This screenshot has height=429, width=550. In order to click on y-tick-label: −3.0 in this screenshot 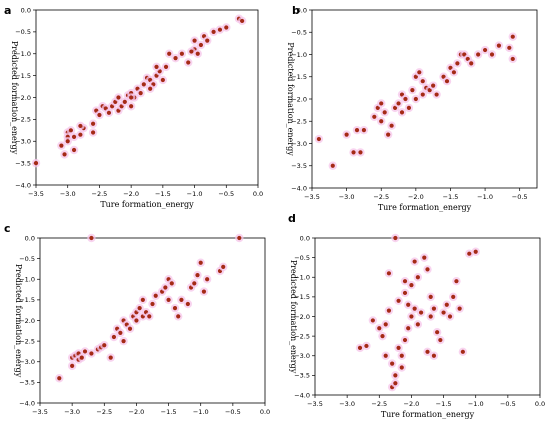, I will do `click(299, 144)`.